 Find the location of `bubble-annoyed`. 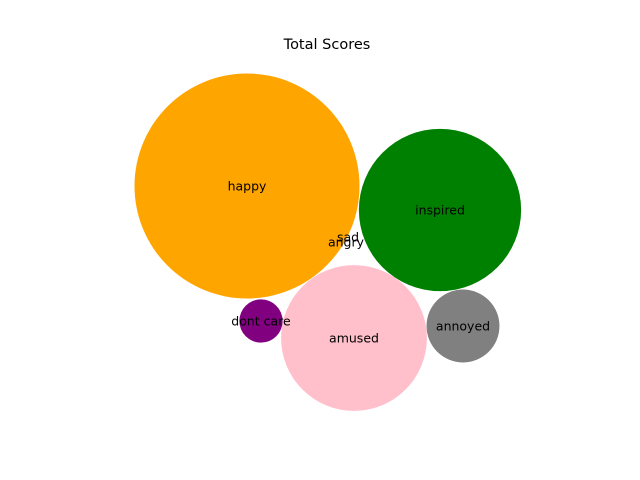

bubble-annoyed is located at coordinates (463, 326).